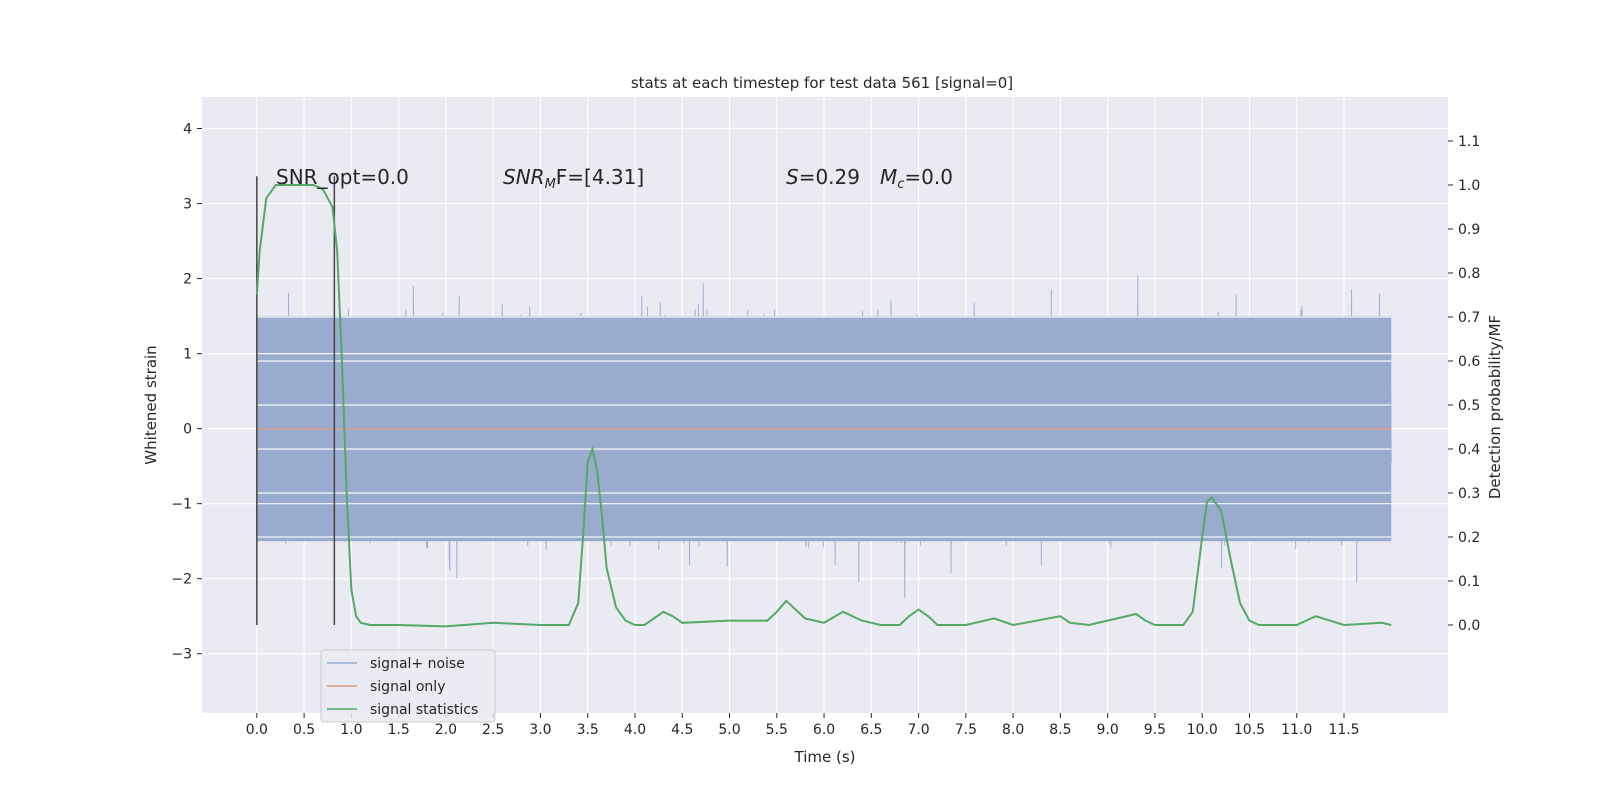  What do you see at coordinates (540, 730) in the screenshot?
I see `x-tick-label: 3.0` at bounding box center [540, 730].